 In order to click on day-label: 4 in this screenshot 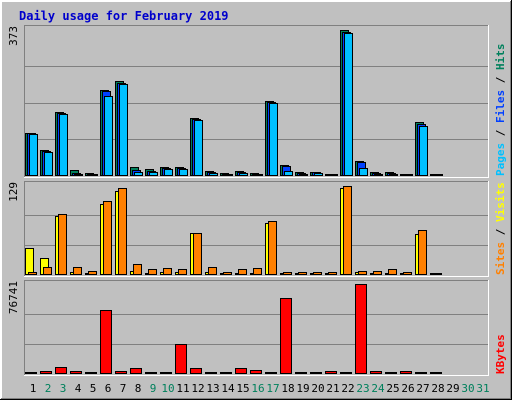, I will do `click(78, 388)`.